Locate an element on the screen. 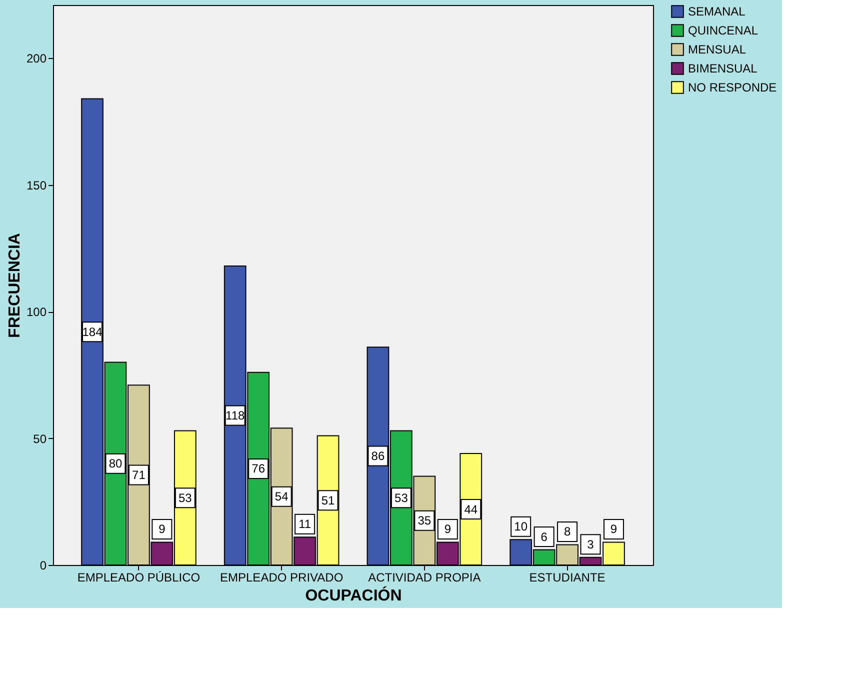 The image size is (853, 685). x-tick-label: ACTIVIDAD PROPIA is located at coordinates (424, 577).